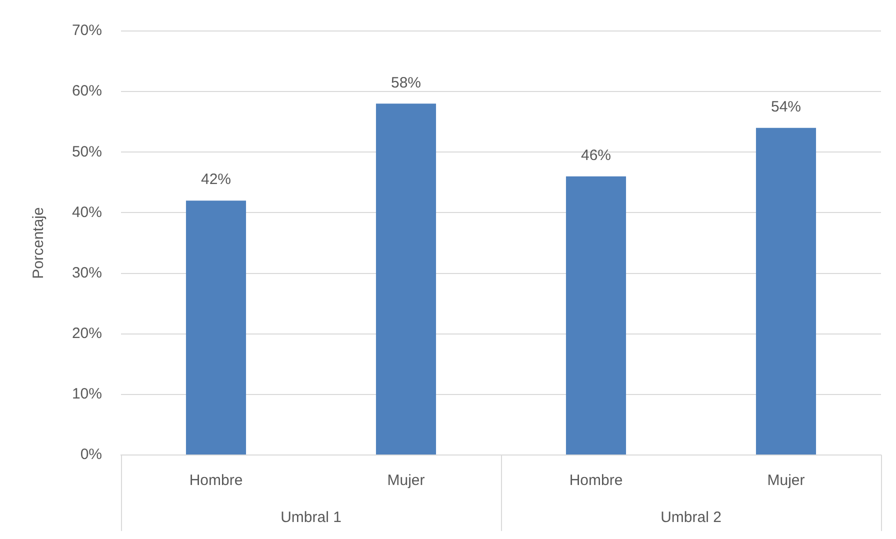 This screenshot has height=539, width=896. What do you see at coordinates (691, 517) in the screenshot?
I see `text: Umbral 2` at bounding box center [691, 517].